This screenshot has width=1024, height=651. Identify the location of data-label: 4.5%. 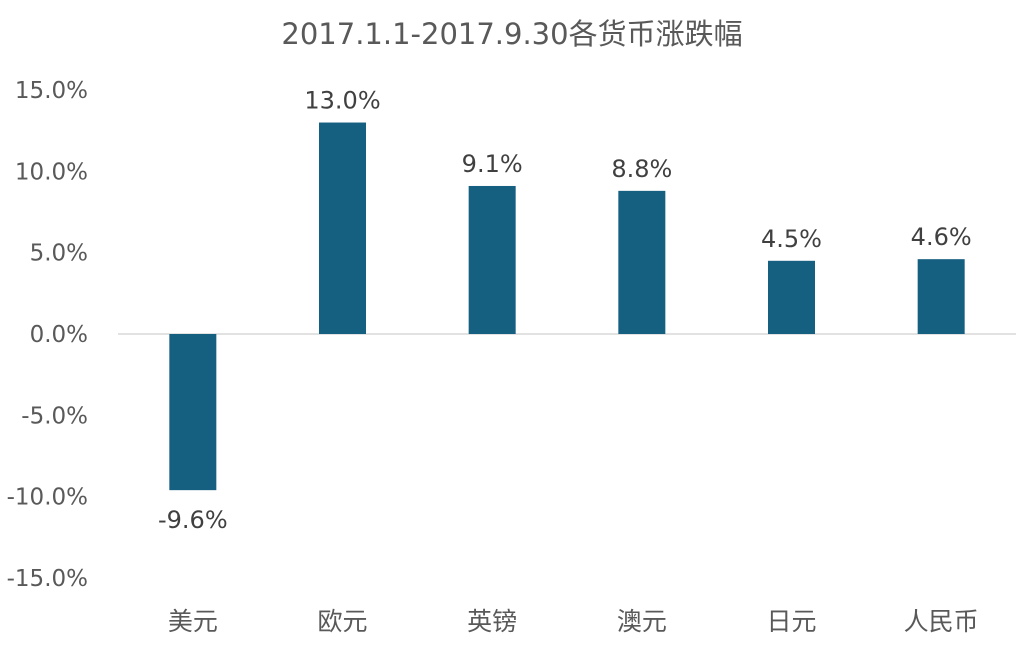
(791, 239).